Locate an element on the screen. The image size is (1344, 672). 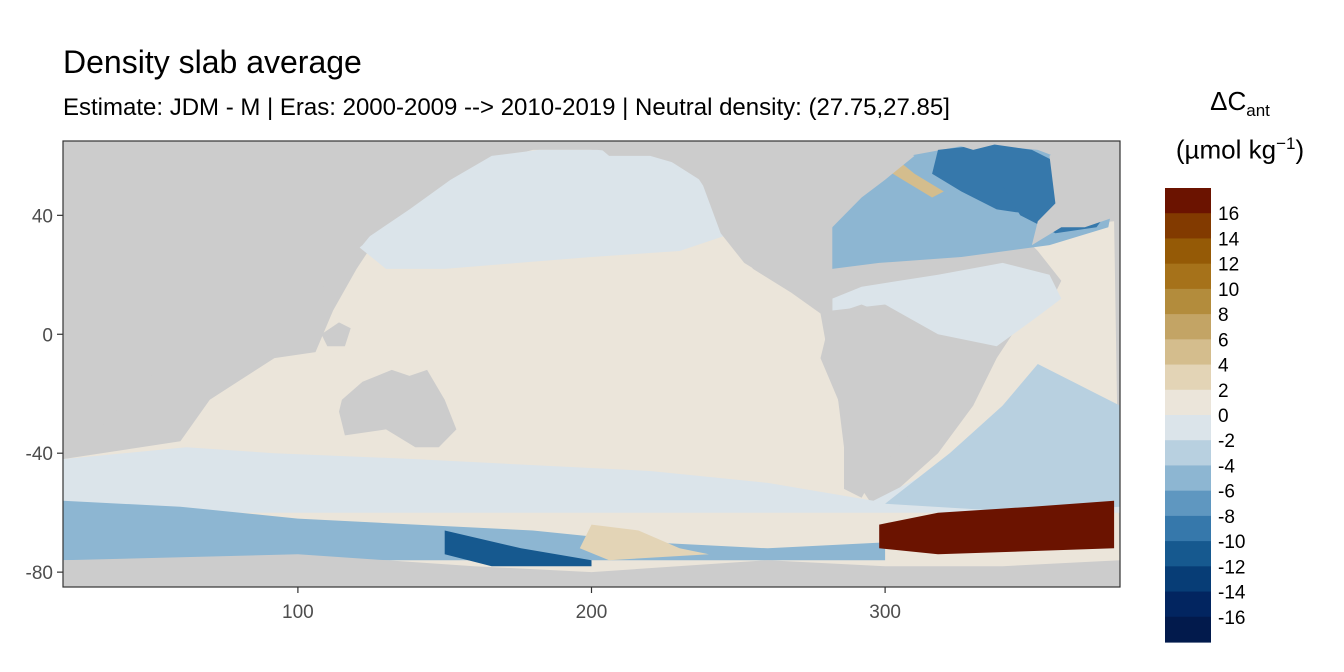
y-tick-label: 40 is located at coordinates (42, 216).